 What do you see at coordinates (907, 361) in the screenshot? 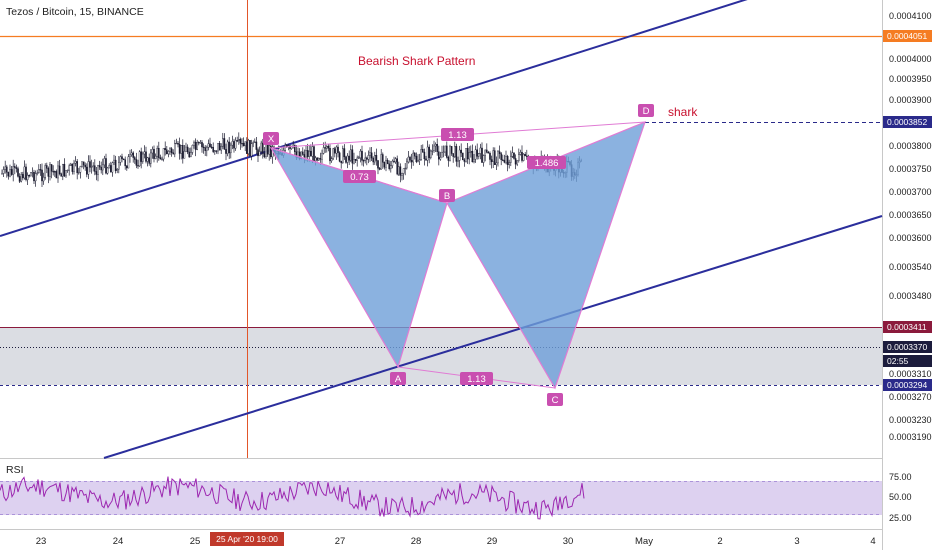
I see `price-tag: 02:55` at bounding box center [907, 361].